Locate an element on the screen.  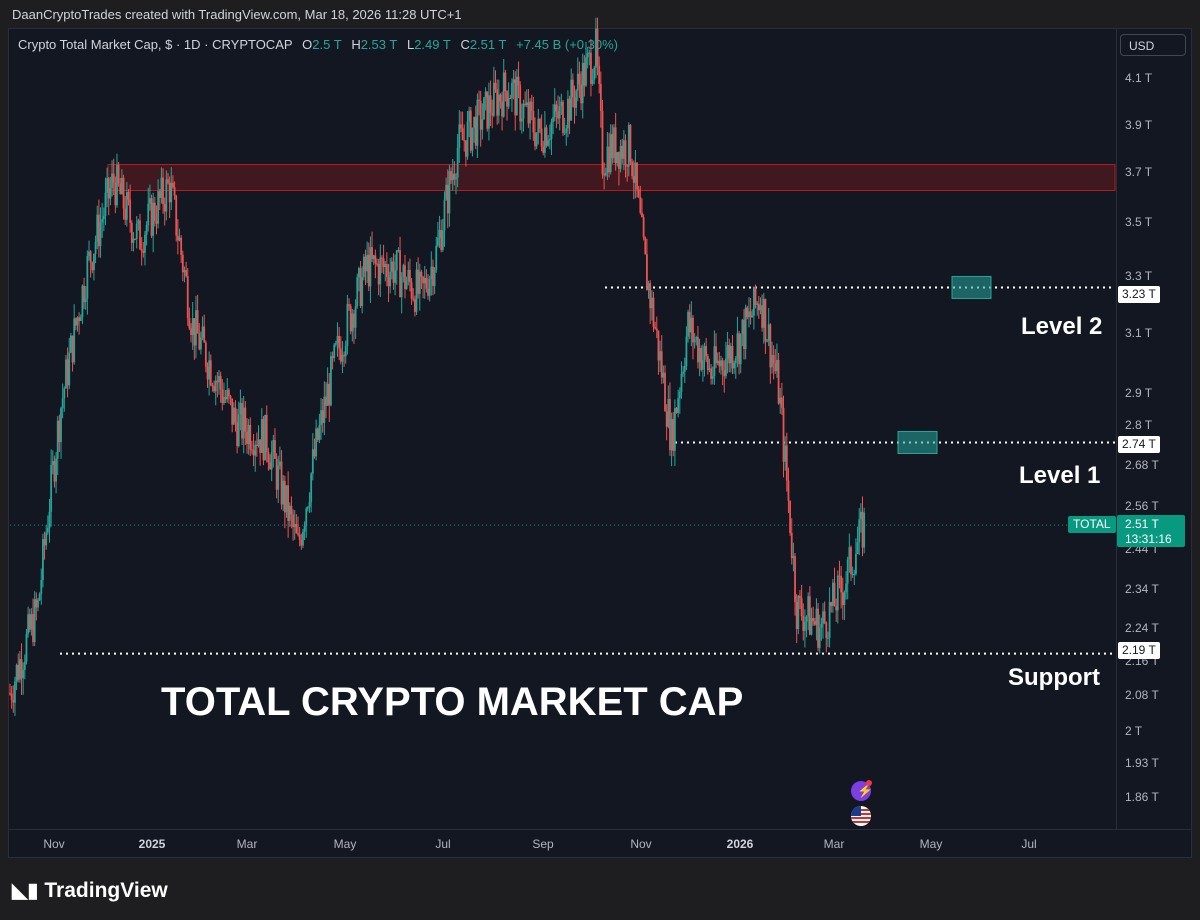
level2-annotation: Level 2 is located at coordinates (1062, 326).